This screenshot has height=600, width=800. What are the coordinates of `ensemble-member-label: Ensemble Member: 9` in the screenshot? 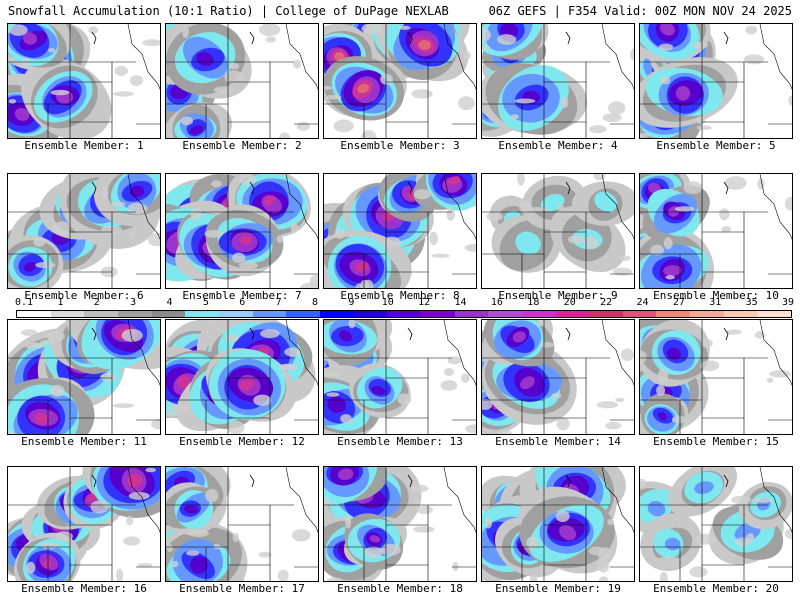 It's located at (558, 295).